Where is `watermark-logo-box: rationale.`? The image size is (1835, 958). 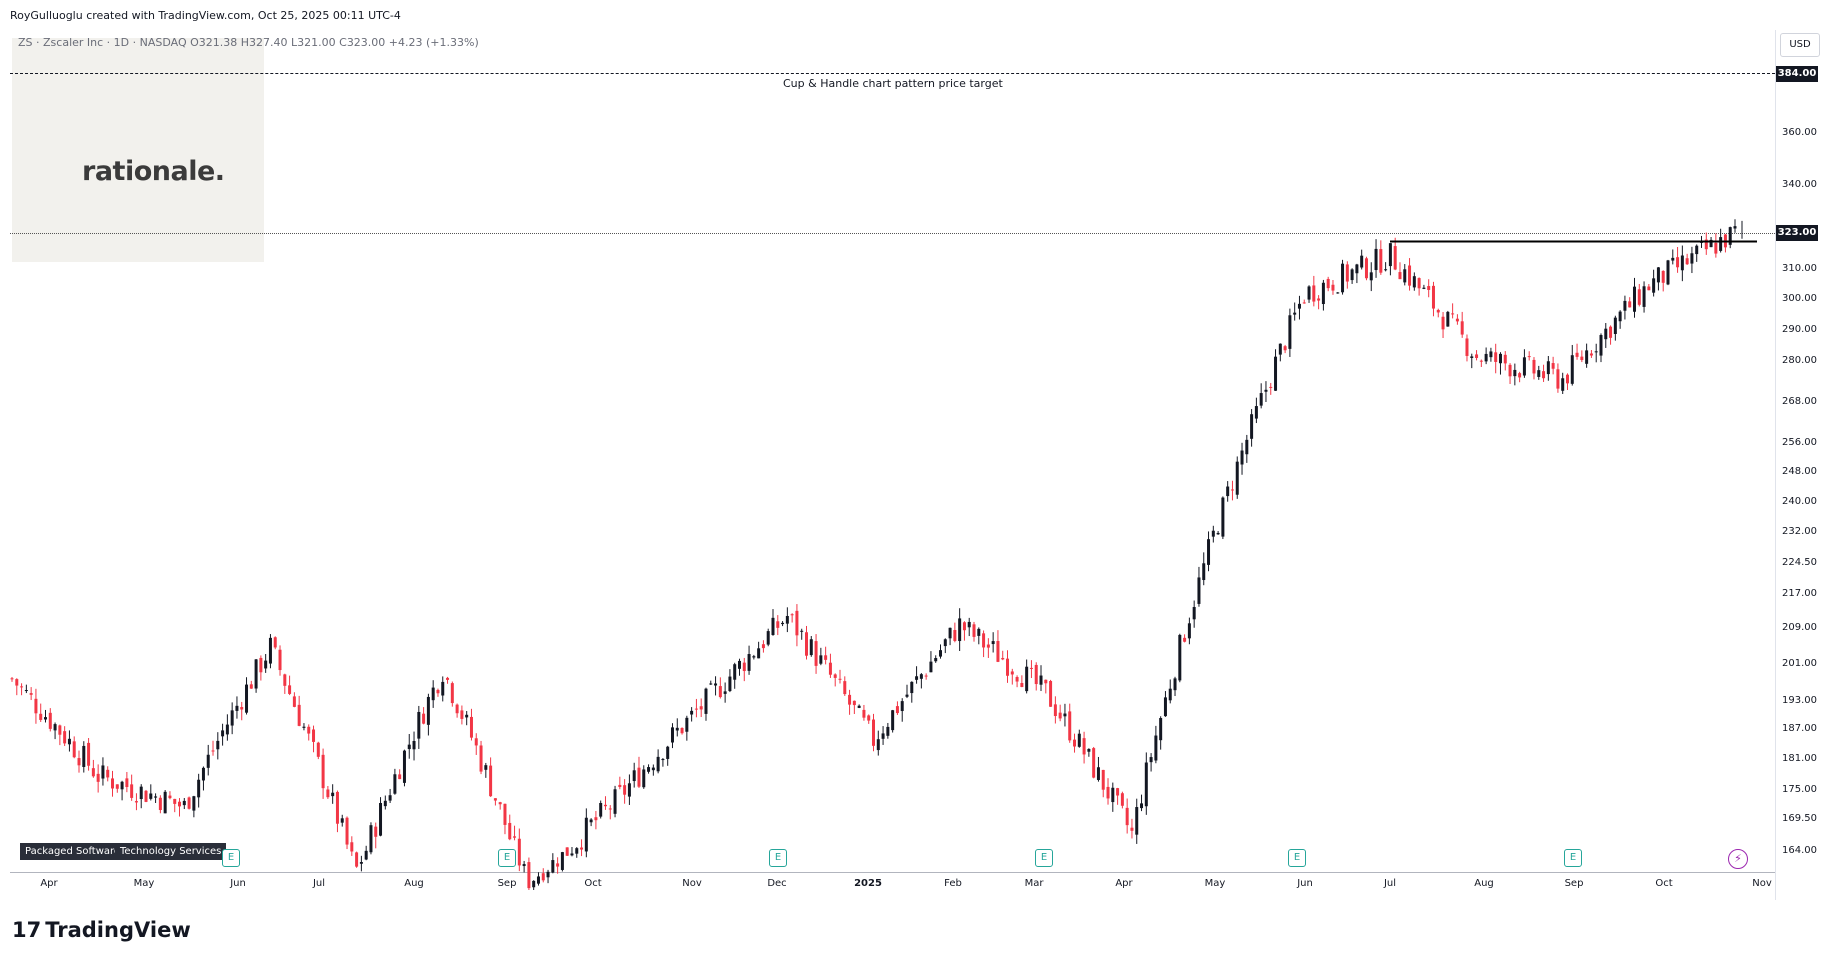 watermark-logo-box: rationale. is located at coordinates (138, 150).